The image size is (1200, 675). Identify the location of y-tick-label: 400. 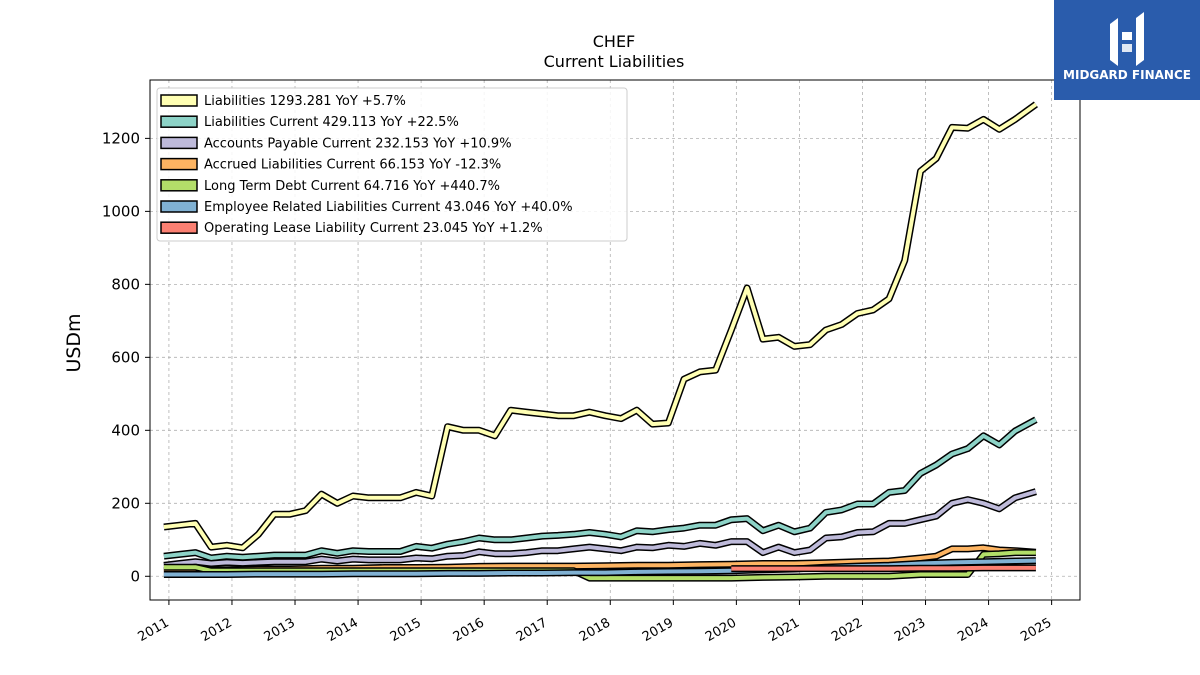
(125, 430).